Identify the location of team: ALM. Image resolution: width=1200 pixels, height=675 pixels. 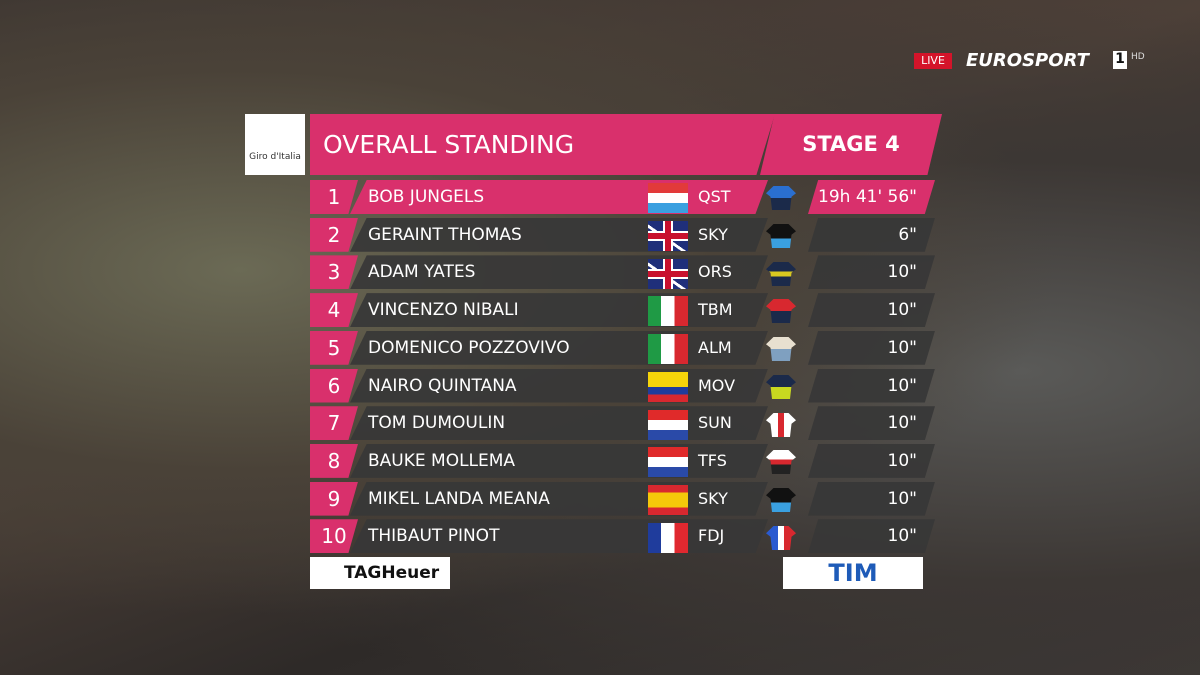
(715, 347).